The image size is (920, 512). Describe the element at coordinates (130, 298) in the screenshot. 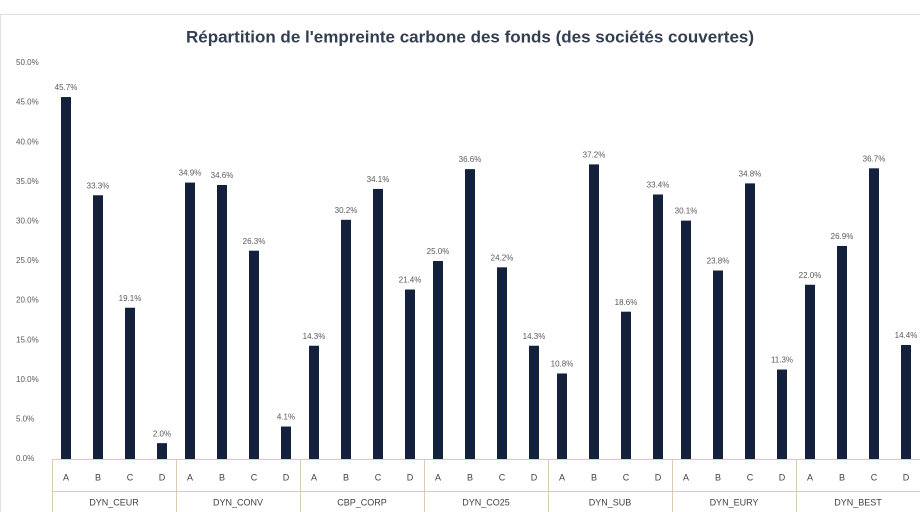

I see `data-label: 19.1%` at that location.